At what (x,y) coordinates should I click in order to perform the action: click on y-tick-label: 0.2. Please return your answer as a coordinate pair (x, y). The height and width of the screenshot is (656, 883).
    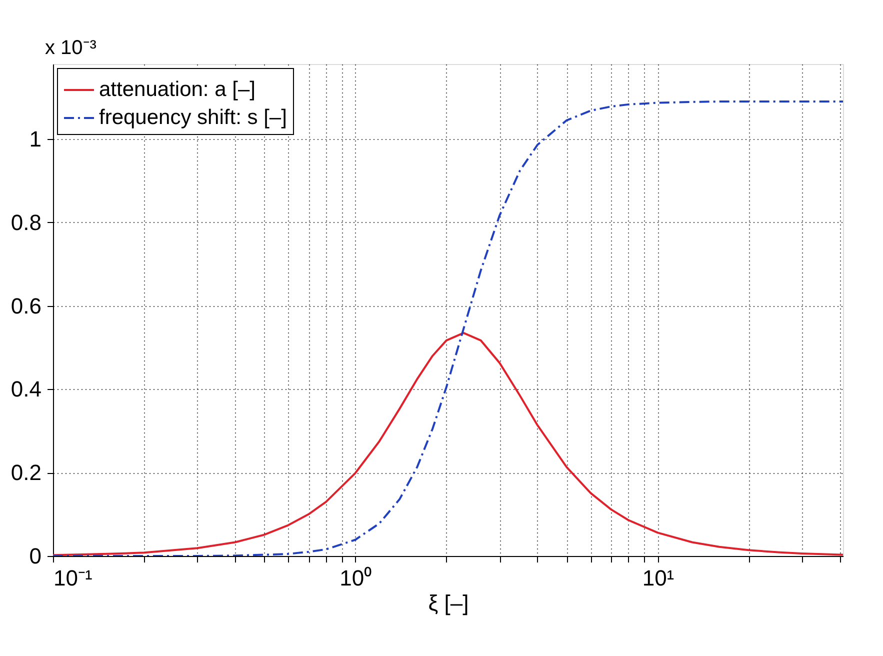
    Looking at the image, I should click on (26, 473).